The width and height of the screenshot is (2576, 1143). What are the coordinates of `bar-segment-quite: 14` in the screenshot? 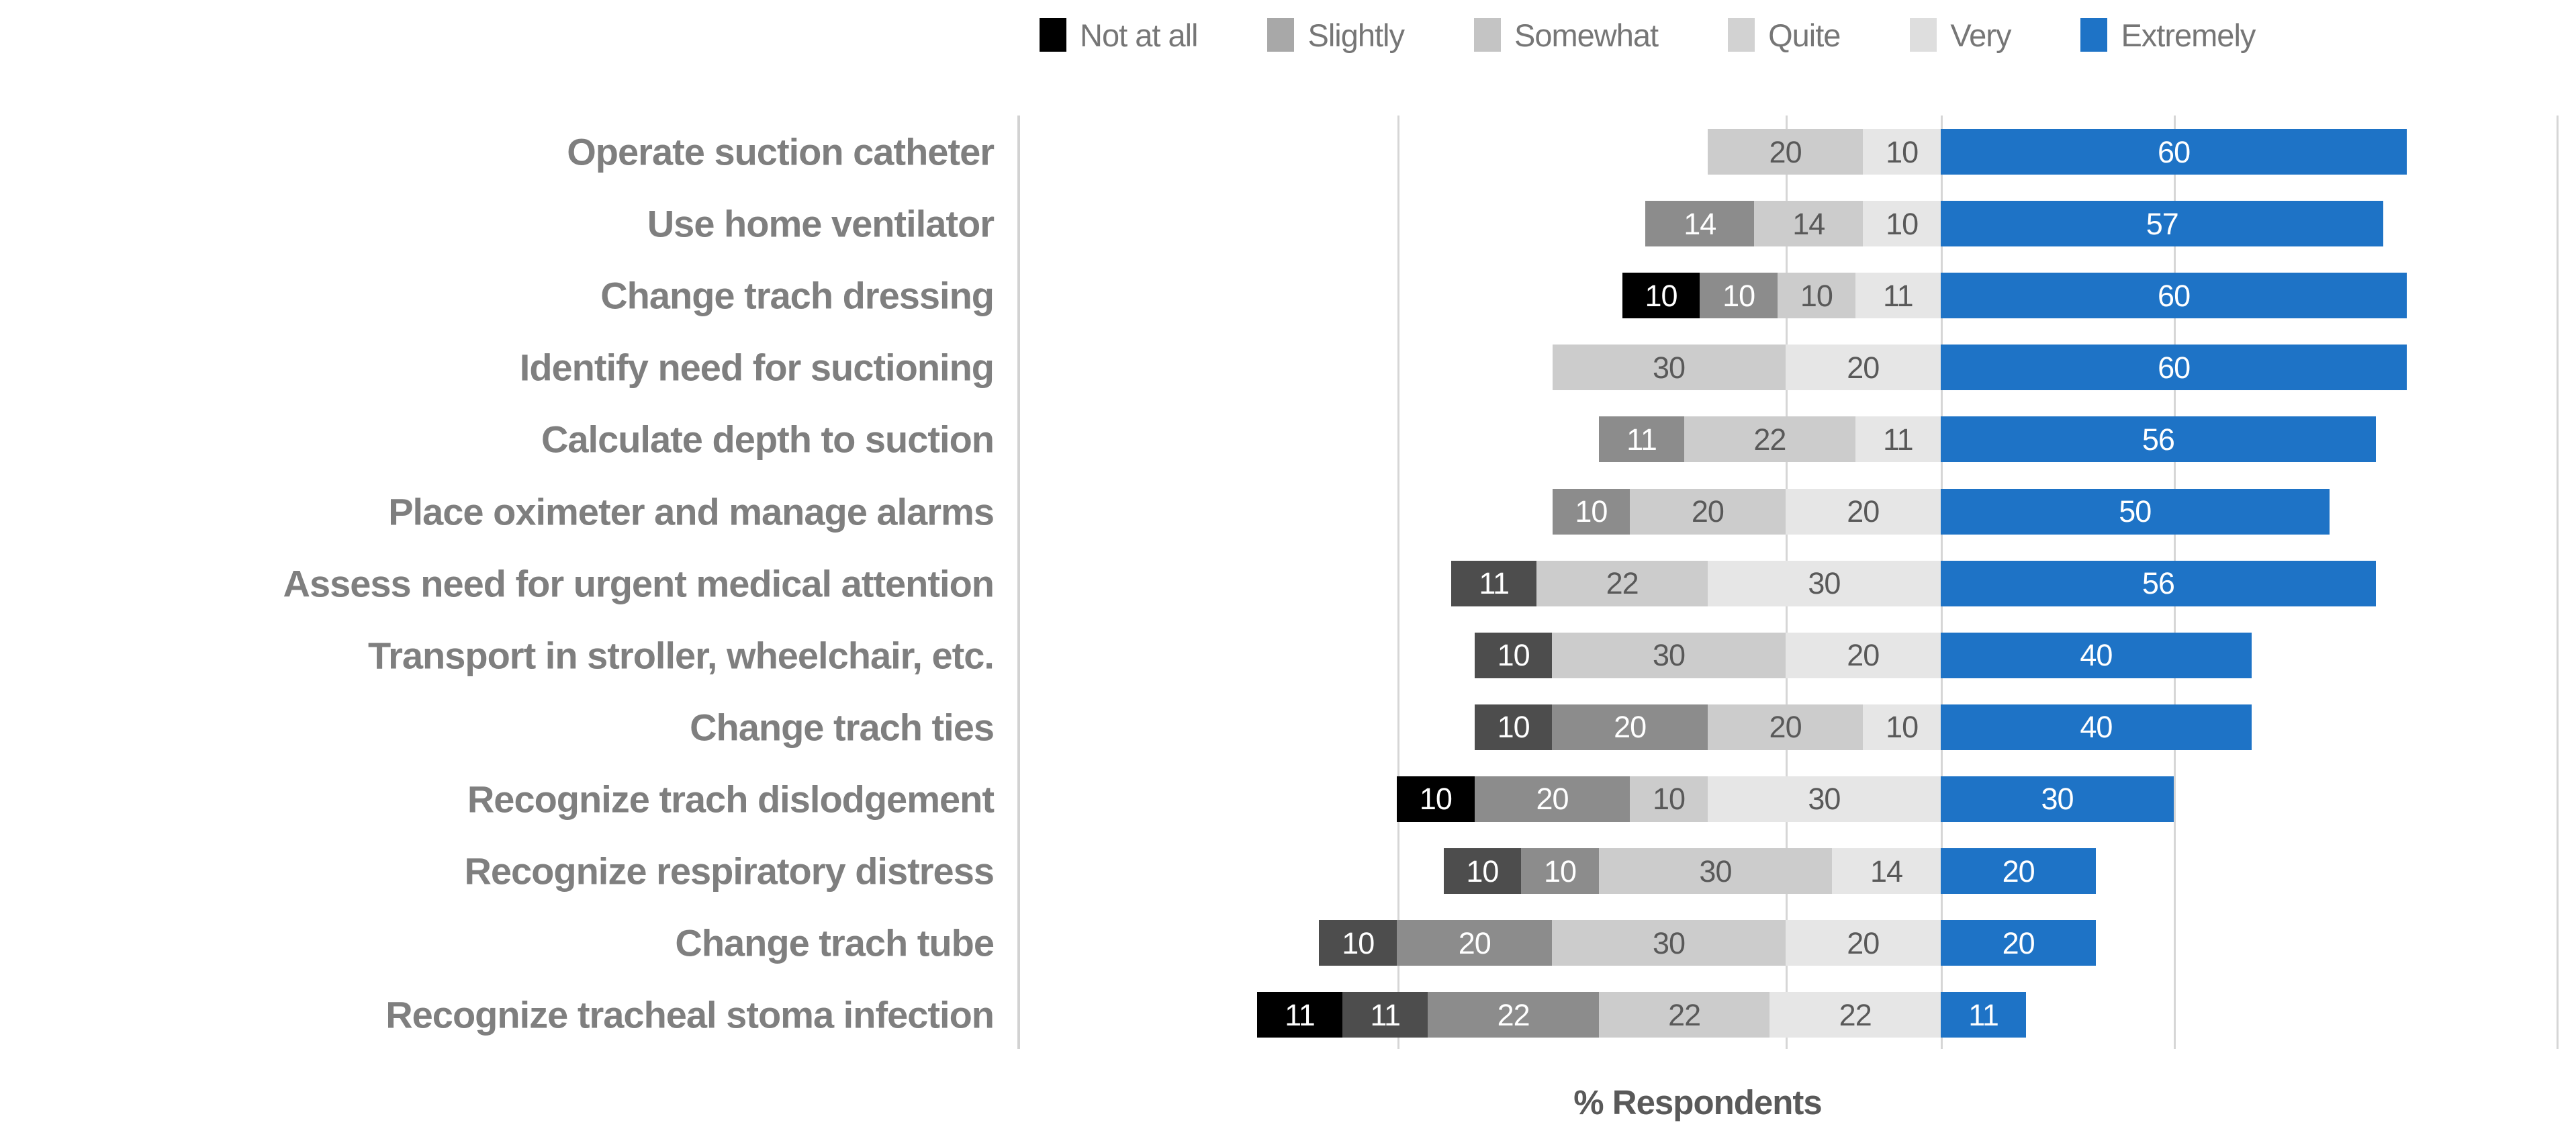 It's located at (1809, 224).